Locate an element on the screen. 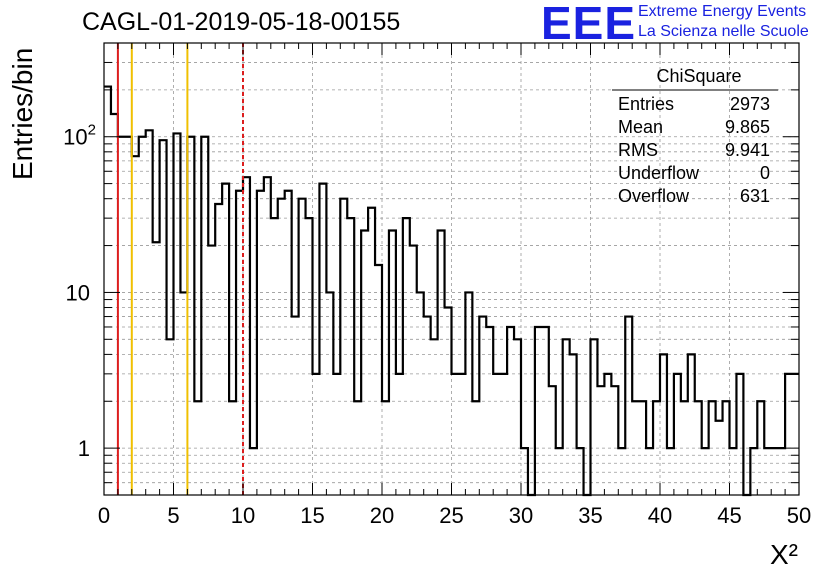 Image resolution: width=836 pixels, height=572 pixels. y-tick-label: 102 is located at coordinates (79, 136).